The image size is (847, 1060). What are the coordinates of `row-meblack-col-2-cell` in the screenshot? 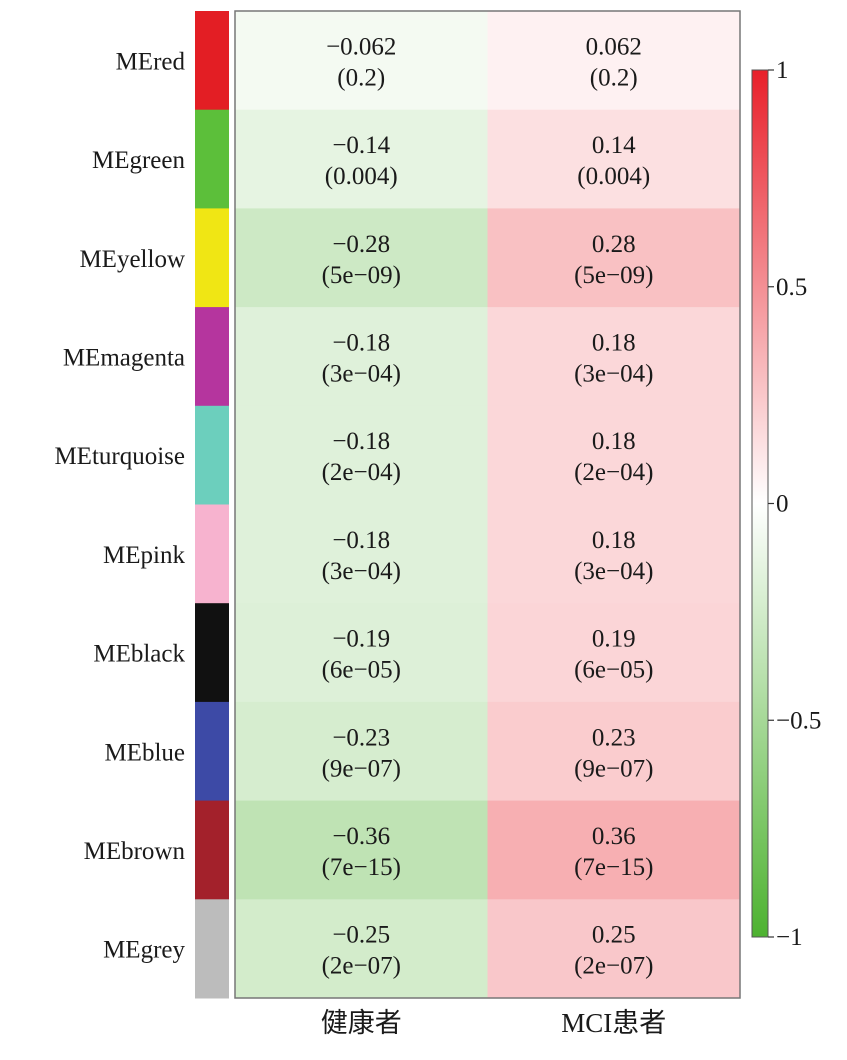 It's located at (614, 653).